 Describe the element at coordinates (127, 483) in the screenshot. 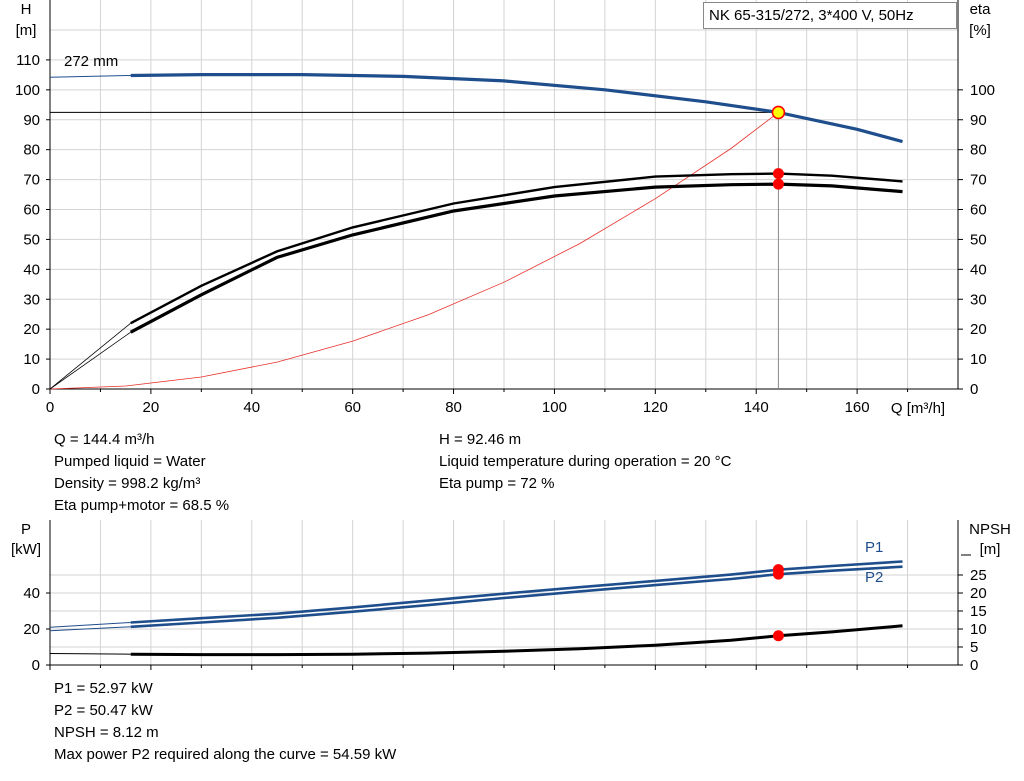

I see `density-value: Density = 998.2 kg/m³` at that location.